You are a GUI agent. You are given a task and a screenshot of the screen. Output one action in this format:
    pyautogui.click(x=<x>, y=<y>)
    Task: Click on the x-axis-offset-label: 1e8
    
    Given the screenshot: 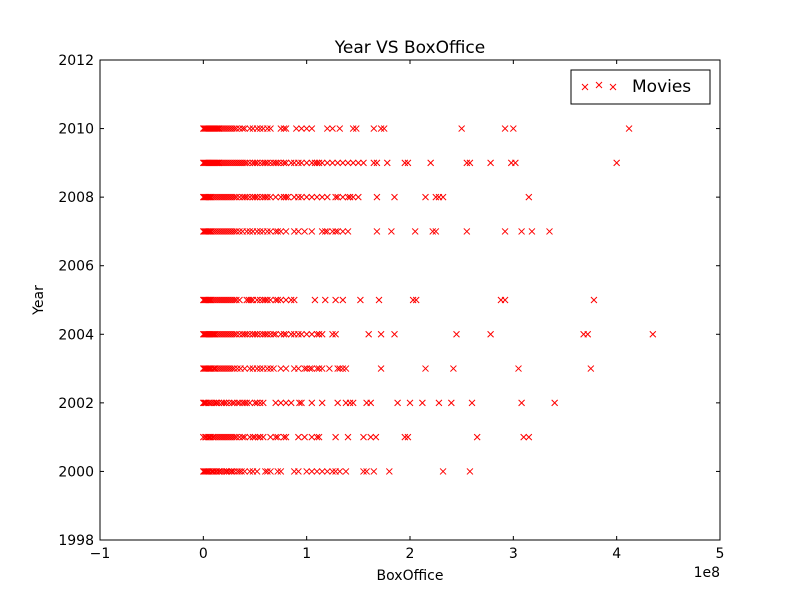 What is the action you would take?
    pyautogui.click(x=707, y=573)
    